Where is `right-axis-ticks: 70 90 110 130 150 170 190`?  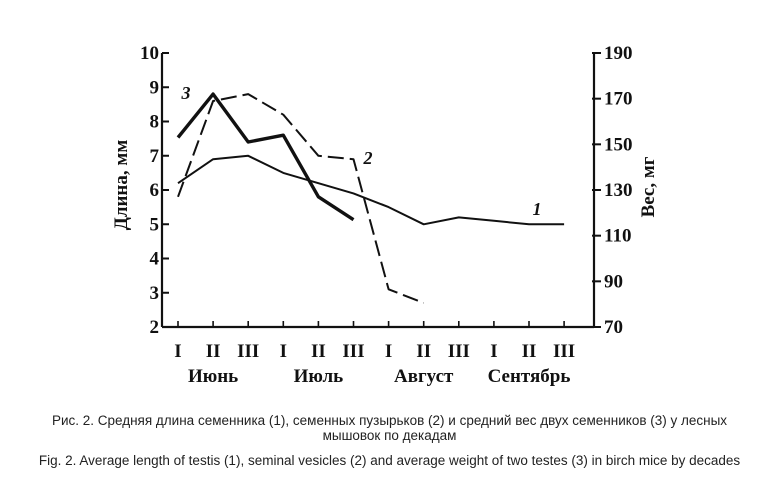 right-axis-ticks: 70 90 110 130 150 170 190 is located at coordinates (612, 190).